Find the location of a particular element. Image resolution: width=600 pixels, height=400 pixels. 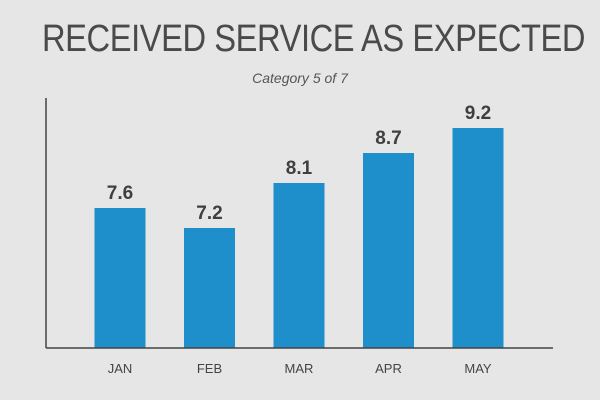

x-tick-label-feb: FEB is located at coordinates (209, 368).